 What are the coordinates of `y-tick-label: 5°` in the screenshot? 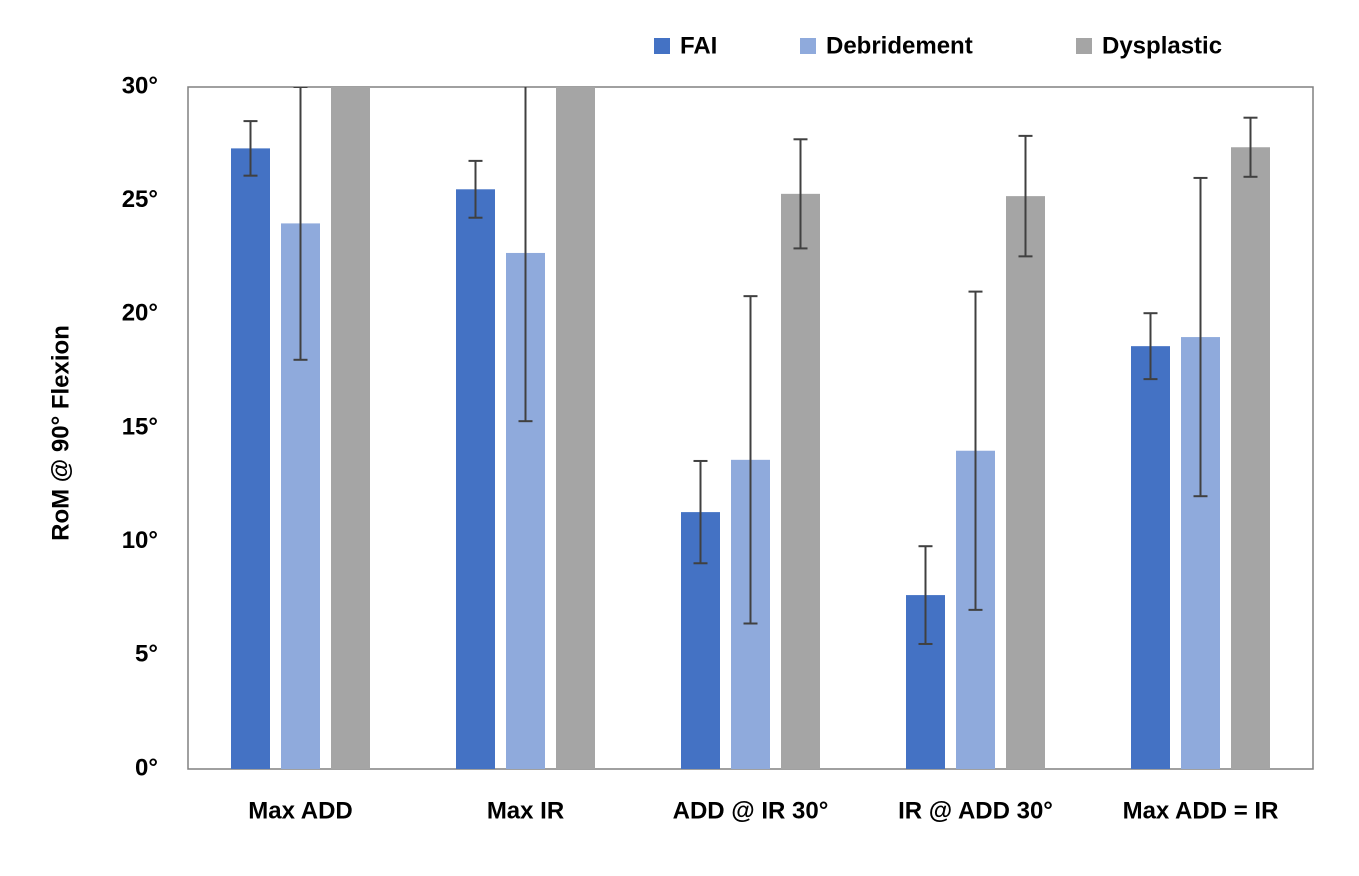 It's located at (146, 654).